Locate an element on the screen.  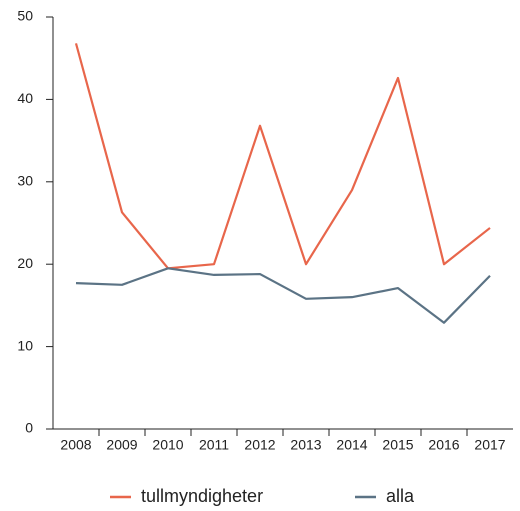
y-tick-label: 30 is located at coordinates (25, 181).